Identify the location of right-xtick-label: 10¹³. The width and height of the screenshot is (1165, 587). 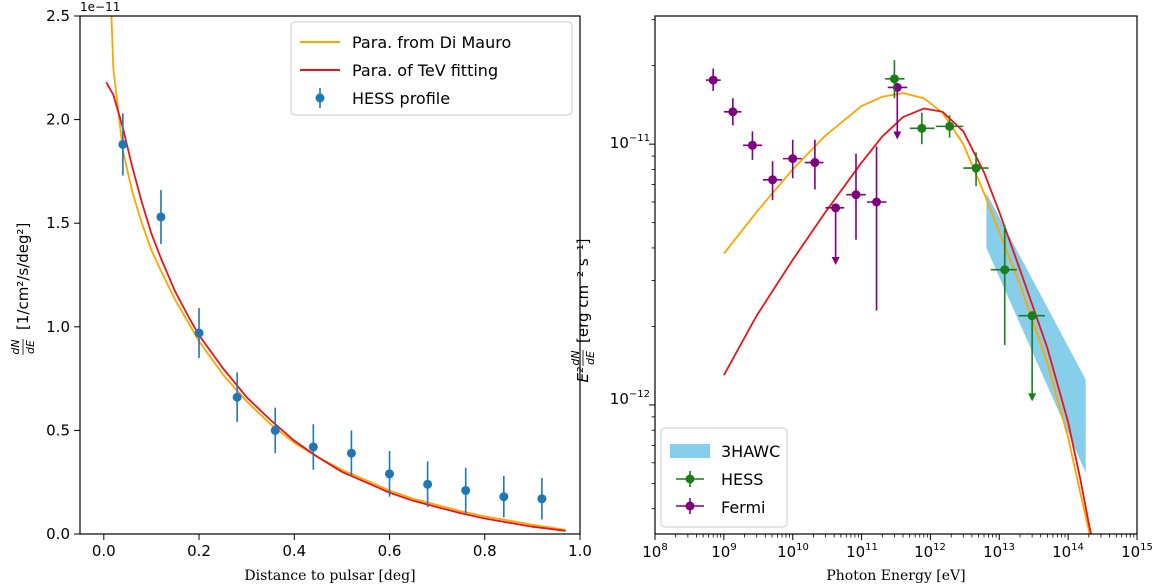
(999, 551).